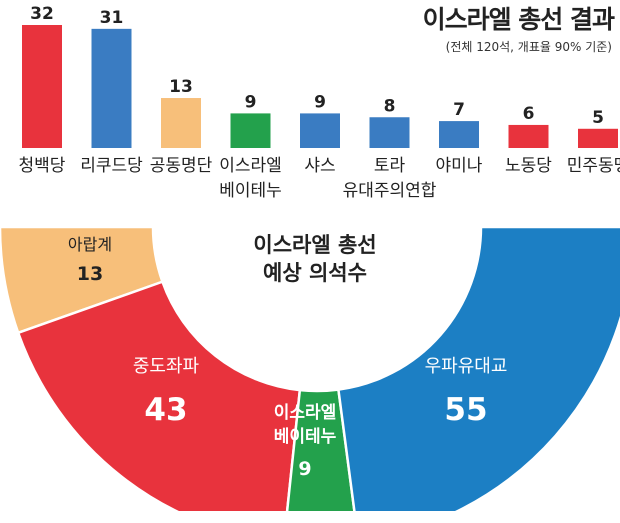 The width and height of the screenshot is (620, 523). Describe the element at coordinates (165, 410) in the screenshot. I see `slice-value-1: 43` at that location.